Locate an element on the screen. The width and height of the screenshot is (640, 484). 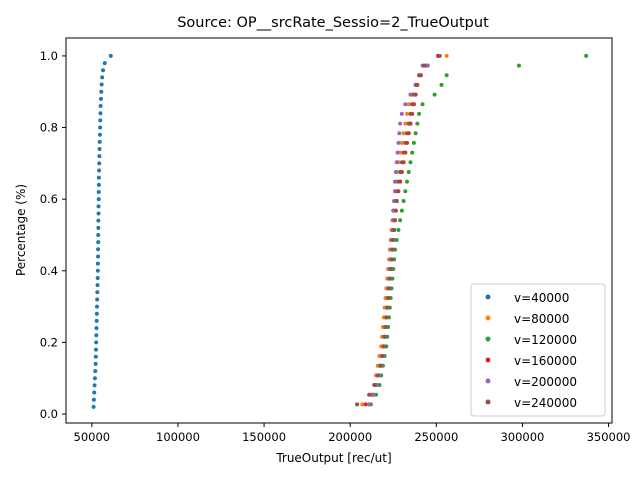
series-v=240000 is located at coordinates (398, 230).